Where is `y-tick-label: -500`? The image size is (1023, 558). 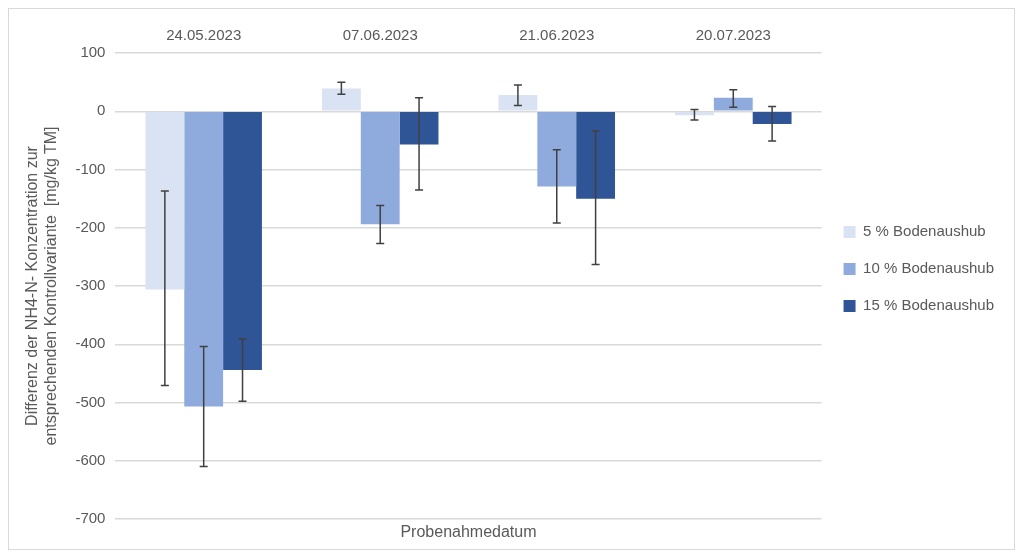
y-tick-label: -500 is located at coordinates (90, 401).